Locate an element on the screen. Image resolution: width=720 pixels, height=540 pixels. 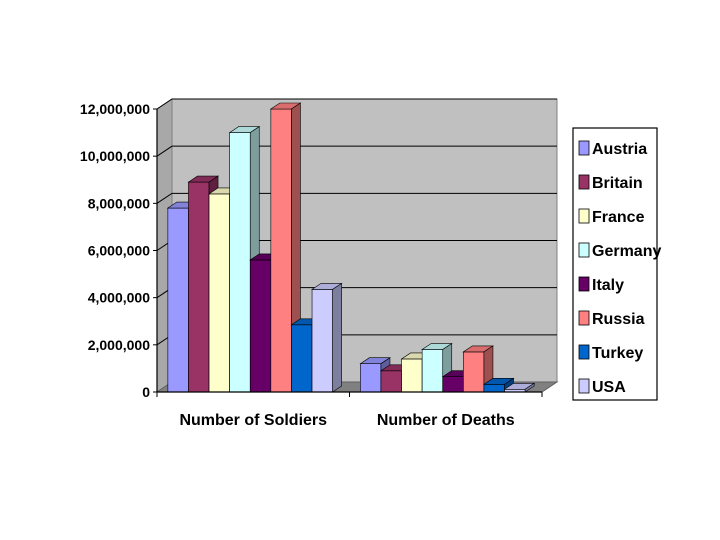
legend-swatch-germany is located at coordinates (584, 250).